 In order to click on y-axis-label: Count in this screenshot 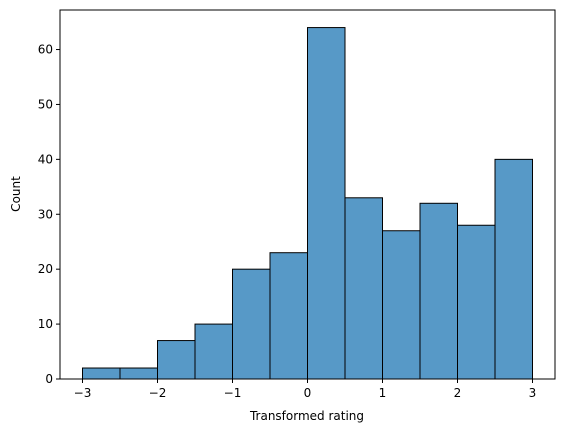, I will do `click(16, 194)`.